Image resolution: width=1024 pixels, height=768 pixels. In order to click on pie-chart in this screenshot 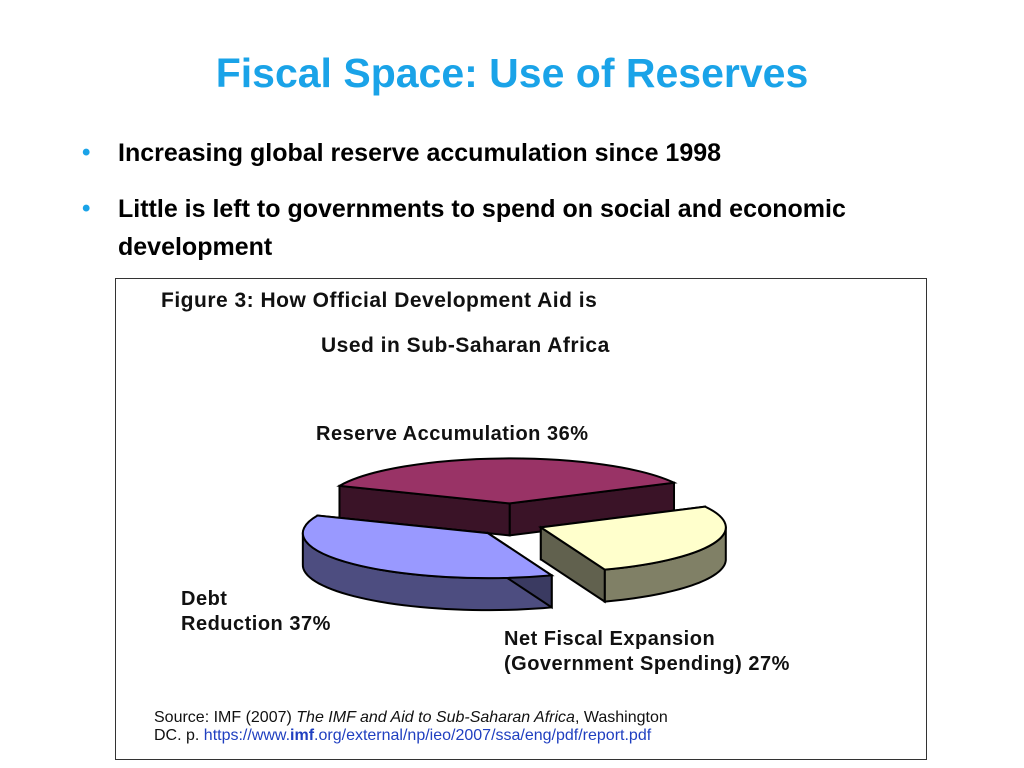, I will do `click(514, 534)`.